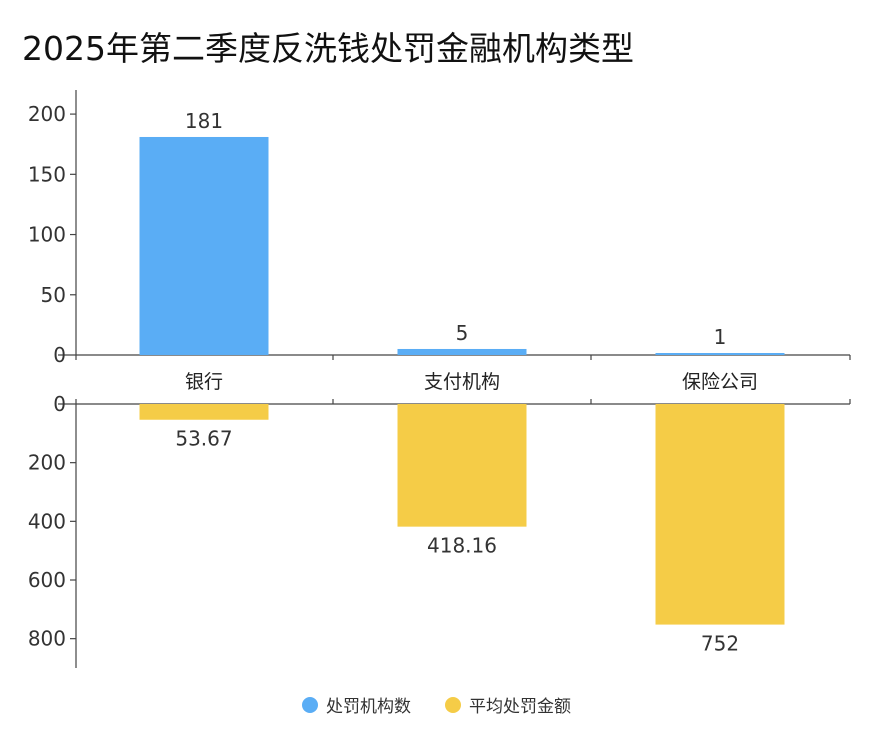 The height and width of the screenshot is (743, 873). What do you see at coordinates (436, 704) in the screenshot?
I see `legend: 处罚机构数 平均处罚金额` at bounding box center [436, 704].